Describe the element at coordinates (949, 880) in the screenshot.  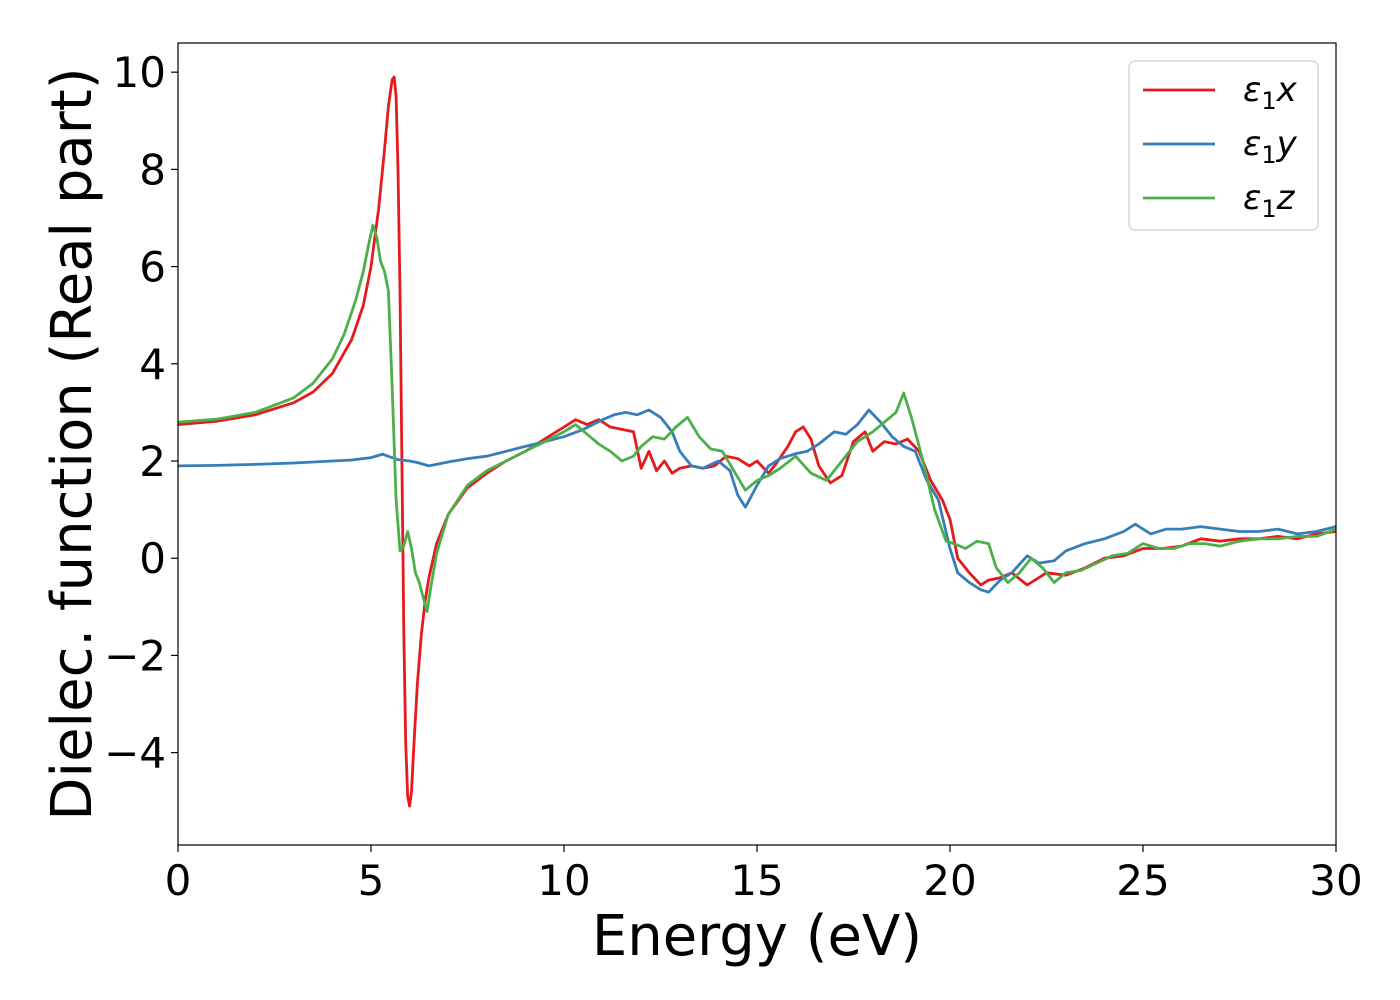
I see `x-tick-label: 20` at that location.